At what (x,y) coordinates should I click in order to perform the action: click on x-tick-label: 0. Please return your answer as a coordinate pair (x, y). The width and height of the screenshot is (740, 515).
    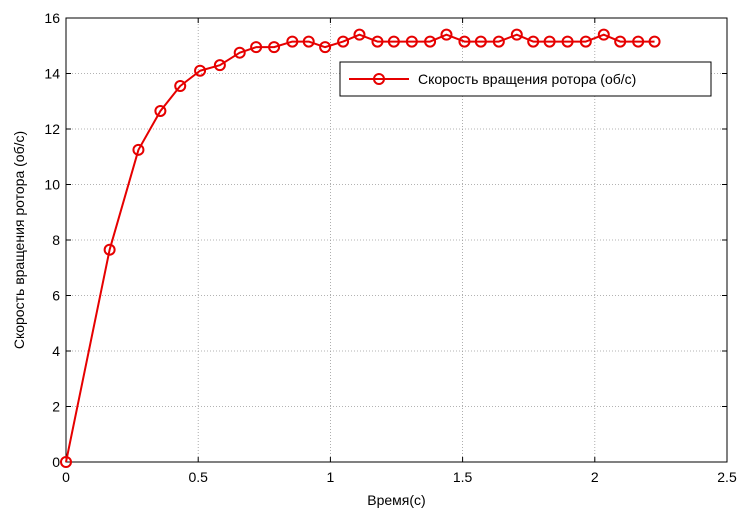
    Looking at the image, I should click on (66, 477).